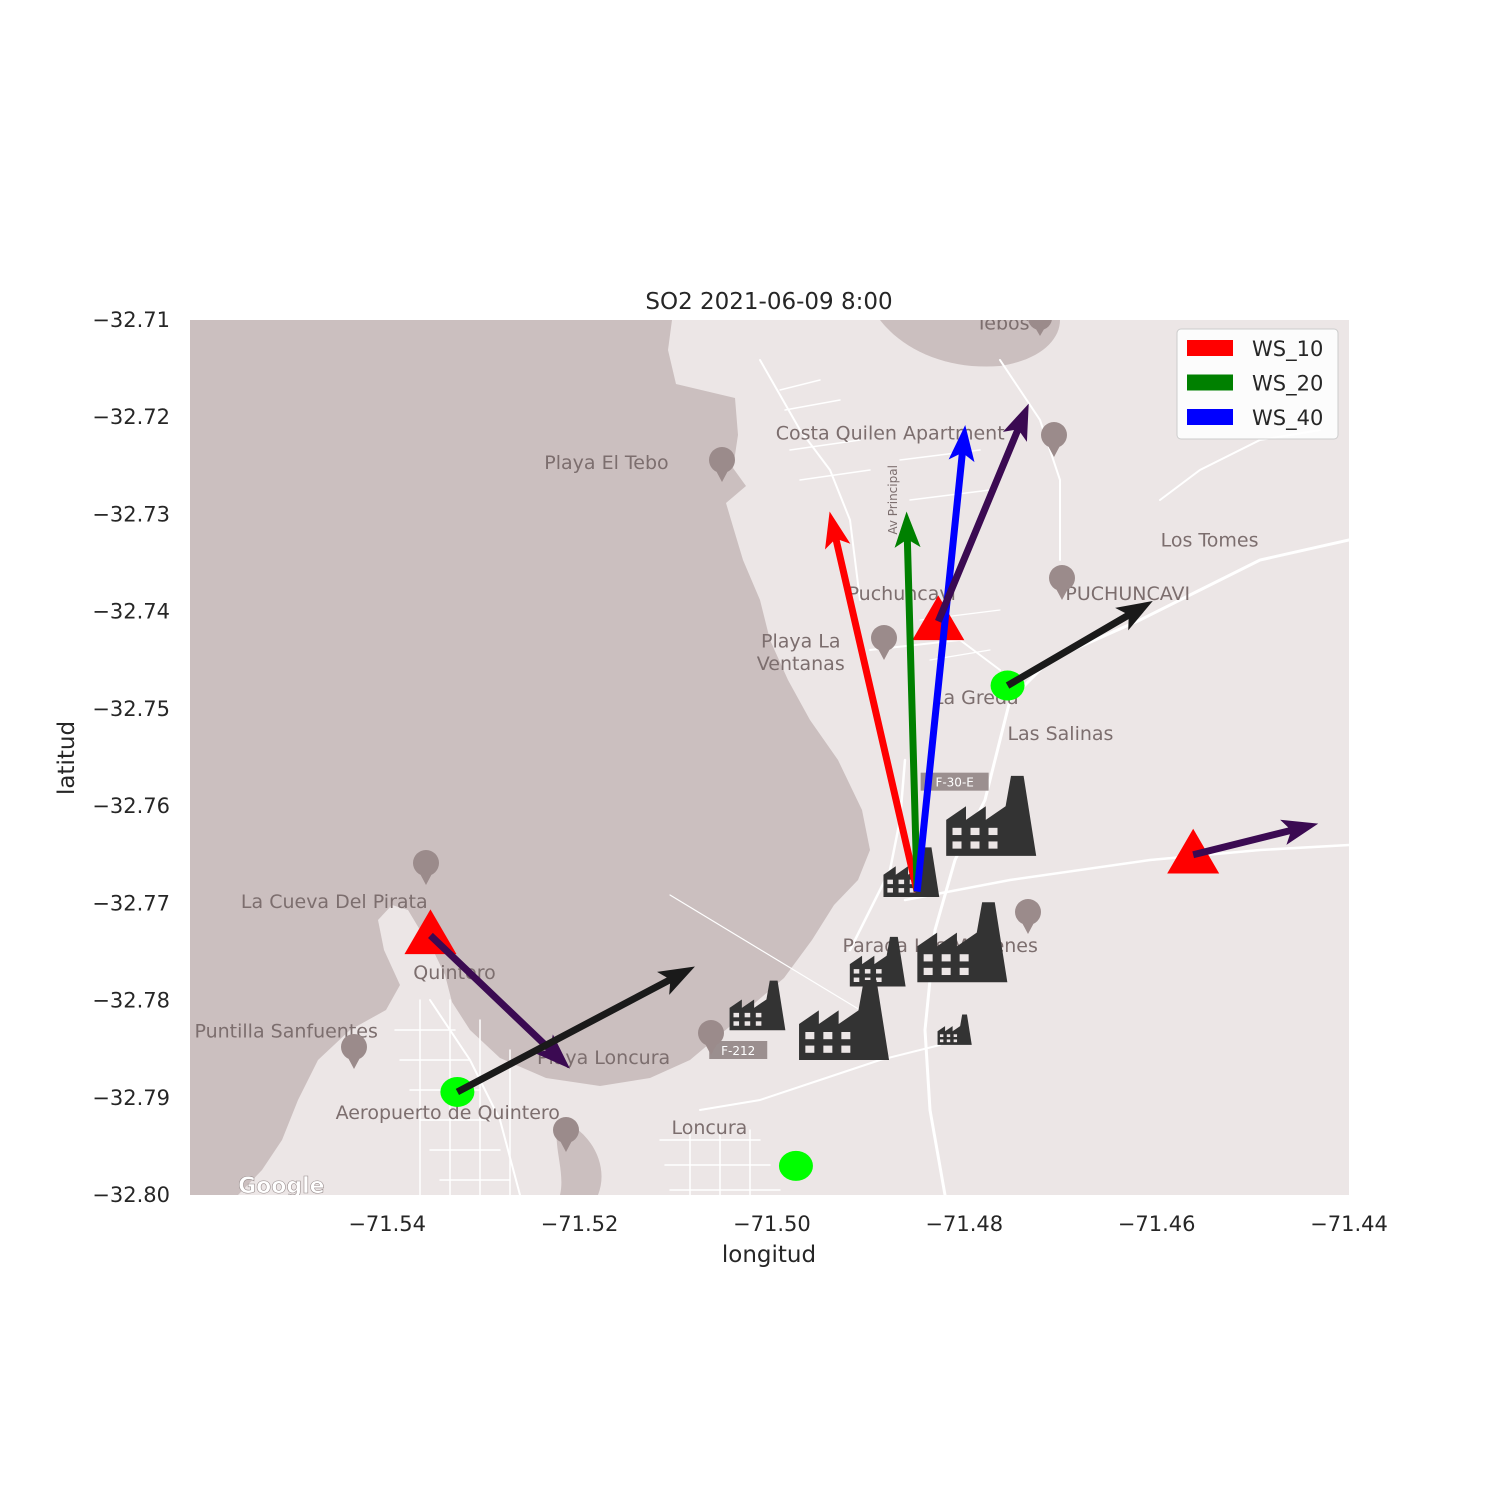  I want to click on wind-arrow-ws10, so click(873, 702).